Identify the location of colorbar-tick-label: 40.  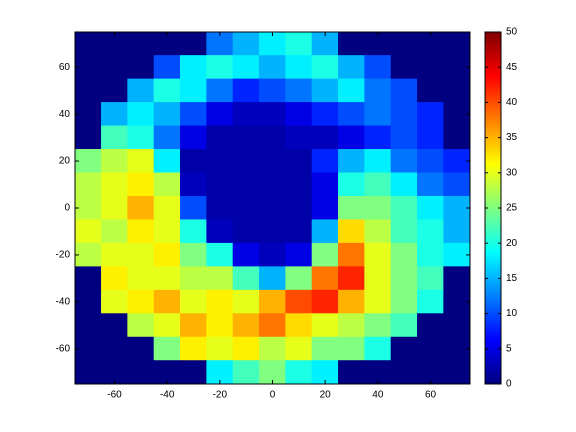
(512, 102).